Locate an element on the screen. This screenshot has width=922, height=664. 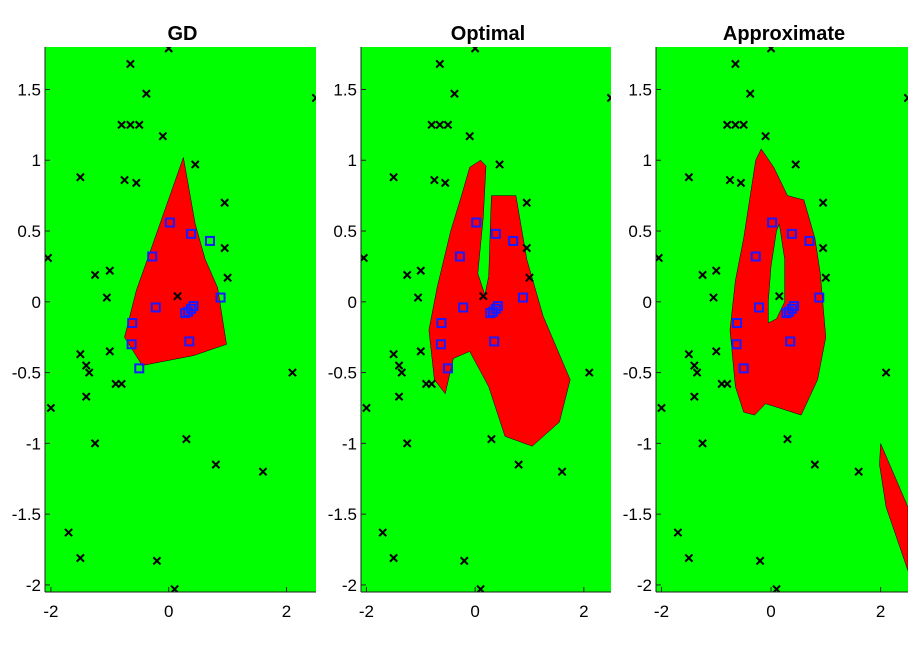
y-tick-label: -1 is located at coordinates (644, 443).